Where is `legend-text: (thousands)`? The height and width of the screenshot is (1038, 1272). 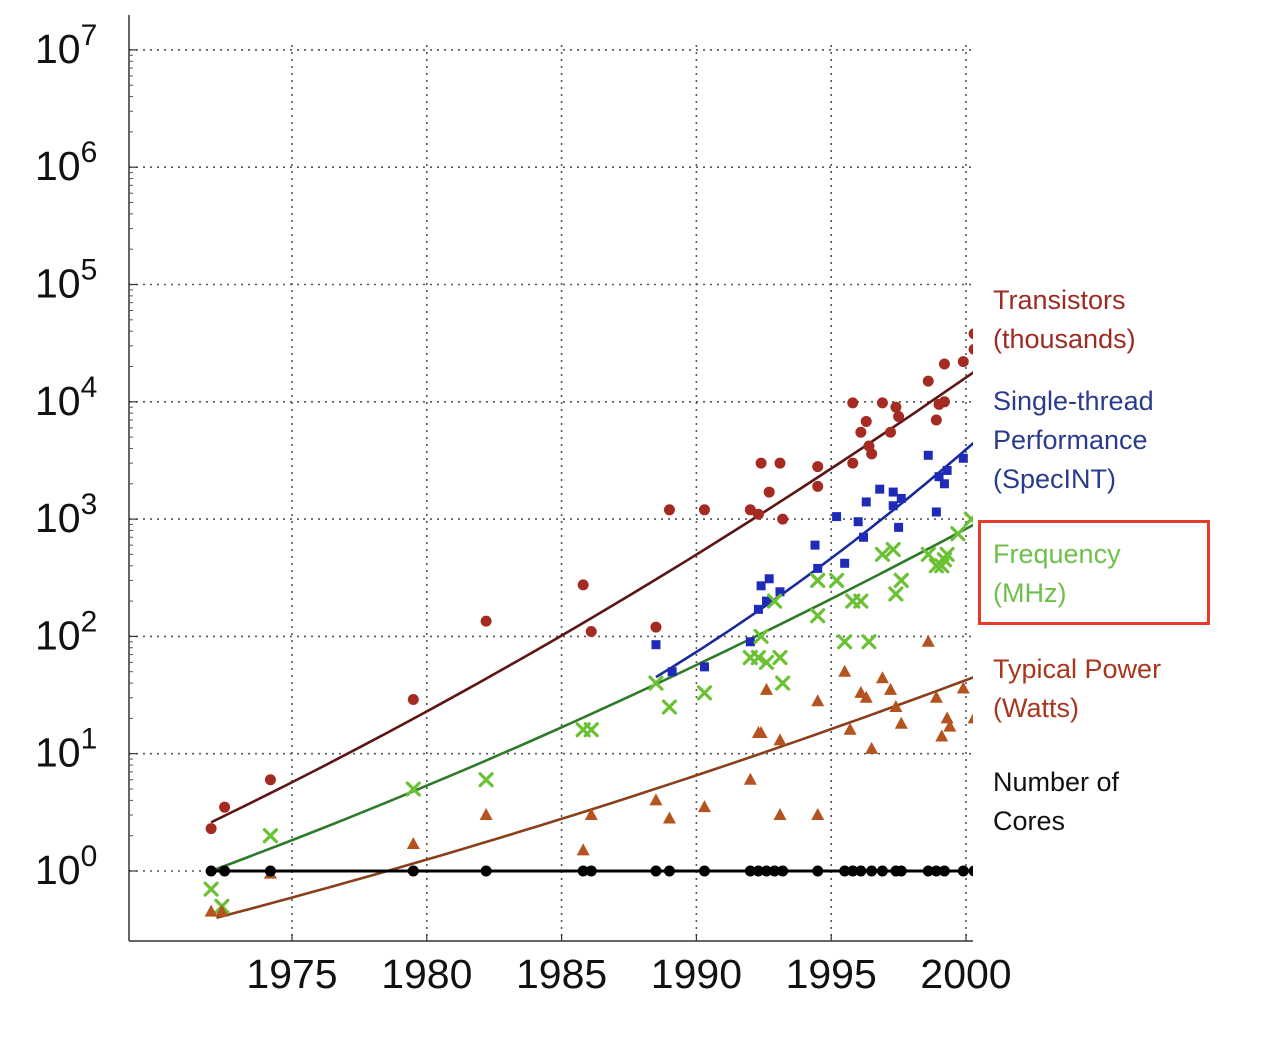 legend-text: (thousands) is located at coordinates (1064, 339).